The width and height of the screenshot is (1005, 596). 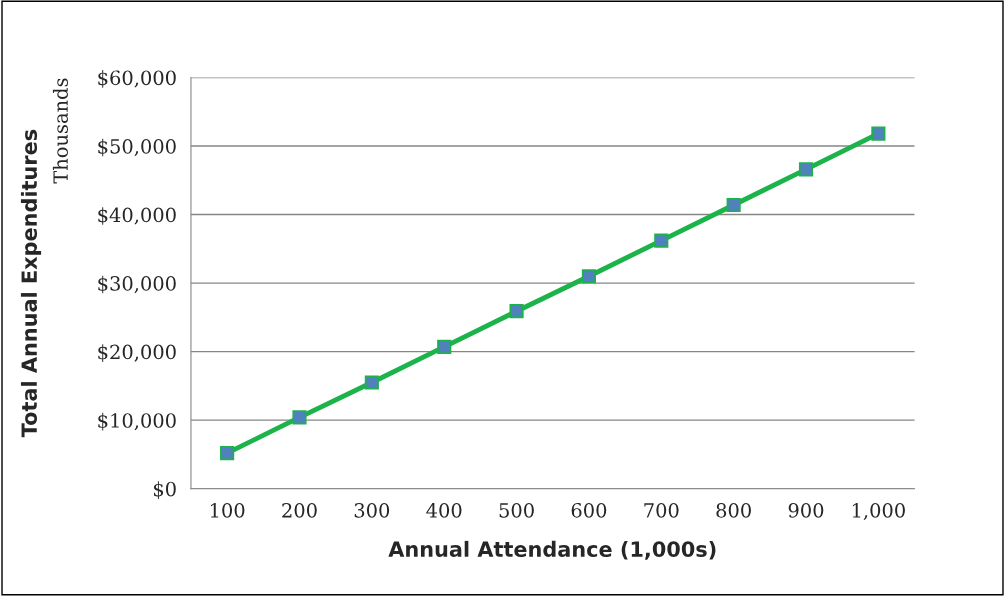 I want to click on y-axis-title: Total Annual Expenditures, so click(x=31, y=283).